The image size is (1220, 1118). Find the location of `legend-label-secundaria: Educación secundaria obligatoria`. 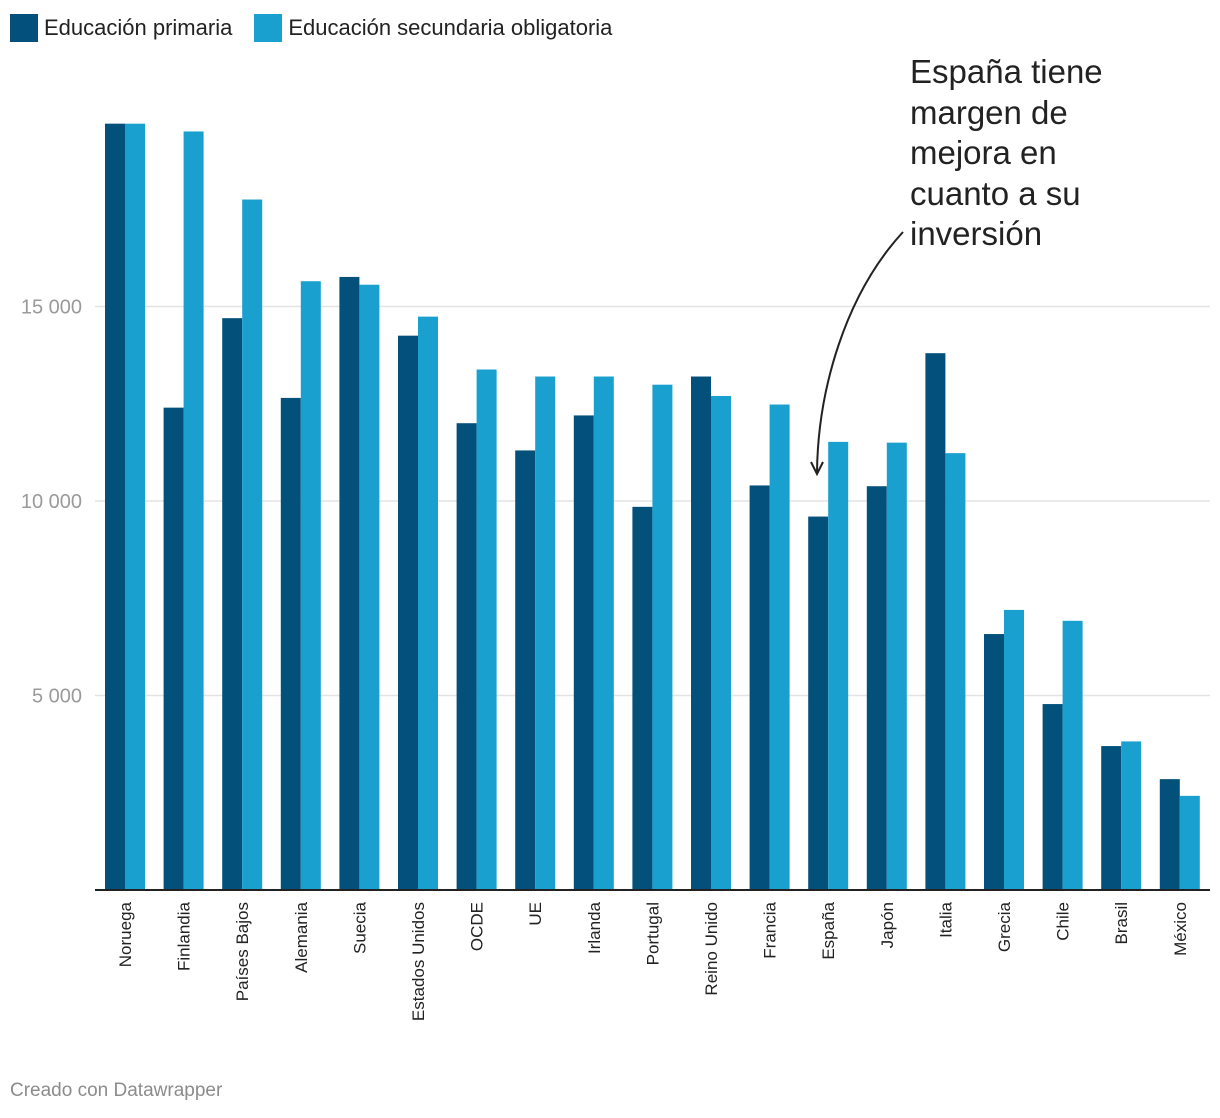

legend-label-secundaria: Educación secundaria obligatoria is located at coordinates (450, 27).